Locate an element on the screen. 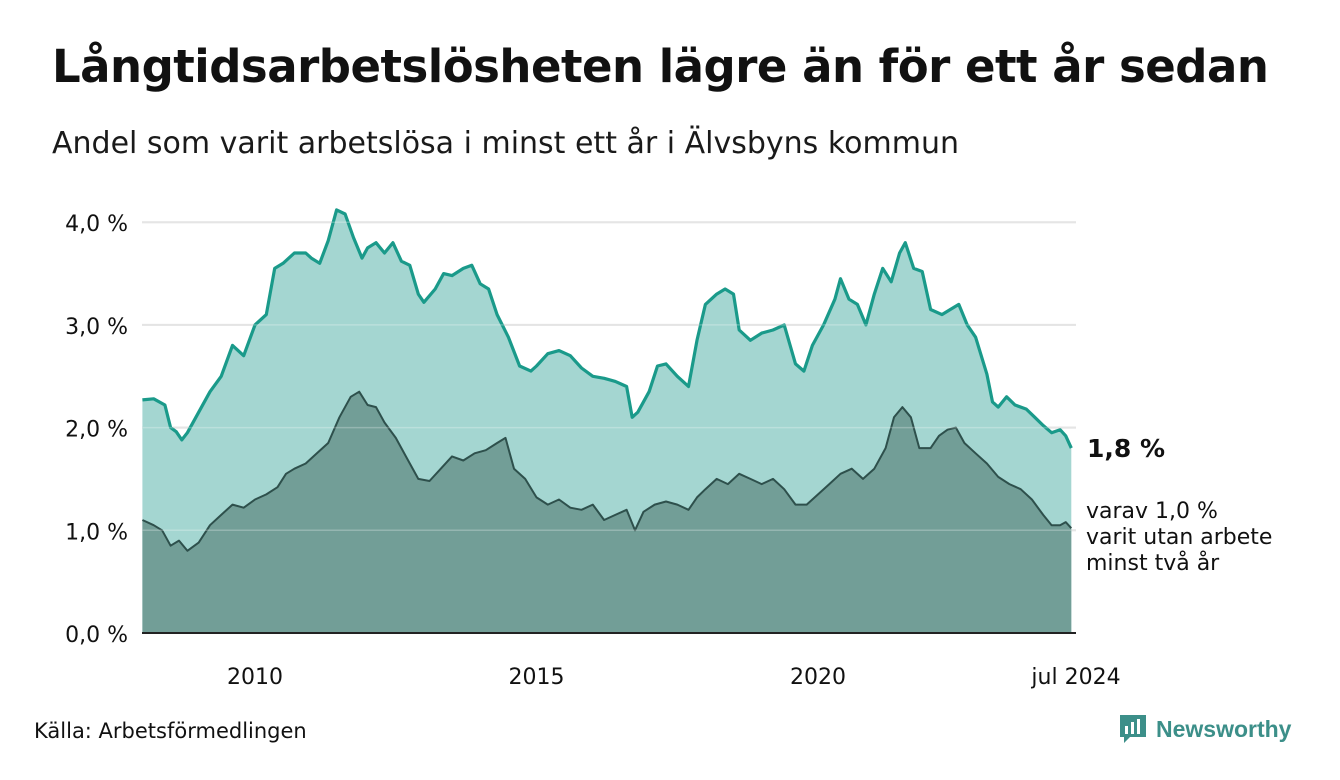 The image size is (1340, 780). source-note: Källa: Arbetsförmedlingen is located at coordinates (170, 731).